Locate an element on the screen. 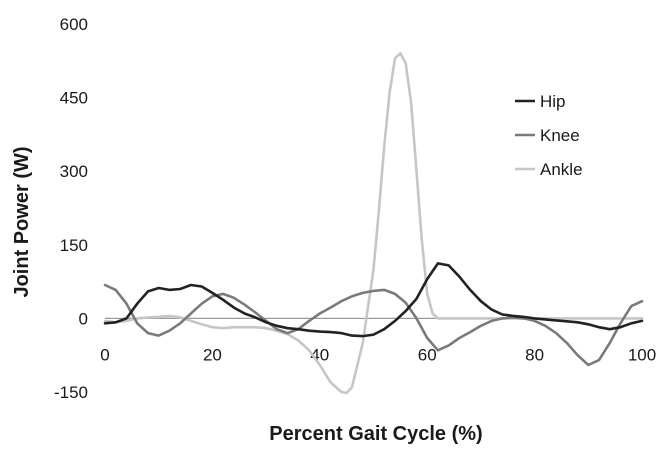  y-axis-title: Joint Power (W) is located at coordinates (22, 221).